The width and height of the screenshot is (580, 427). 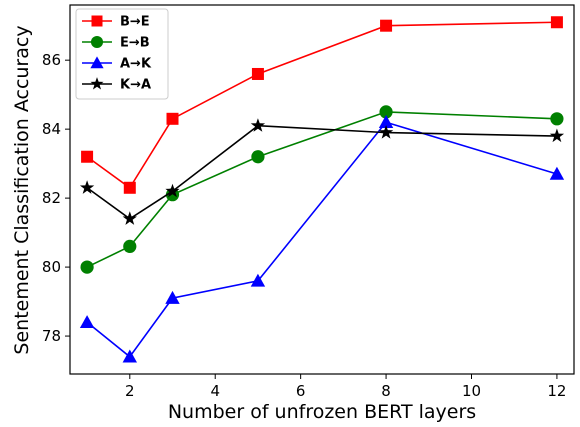 What do you see at coordinates (135, 85) in the screenshot?
I see `legend-label: K→A` at bounding box center [135, 85].